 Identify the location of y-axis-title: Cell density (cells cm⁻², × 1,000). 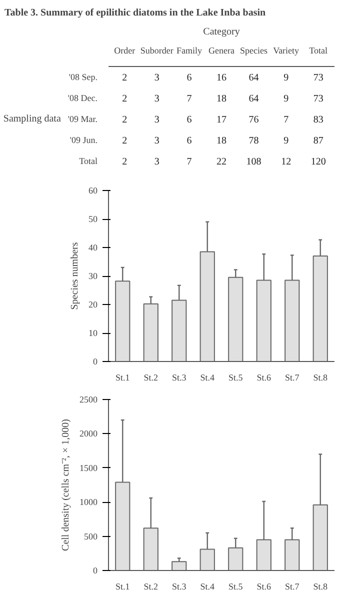
(66, 485).